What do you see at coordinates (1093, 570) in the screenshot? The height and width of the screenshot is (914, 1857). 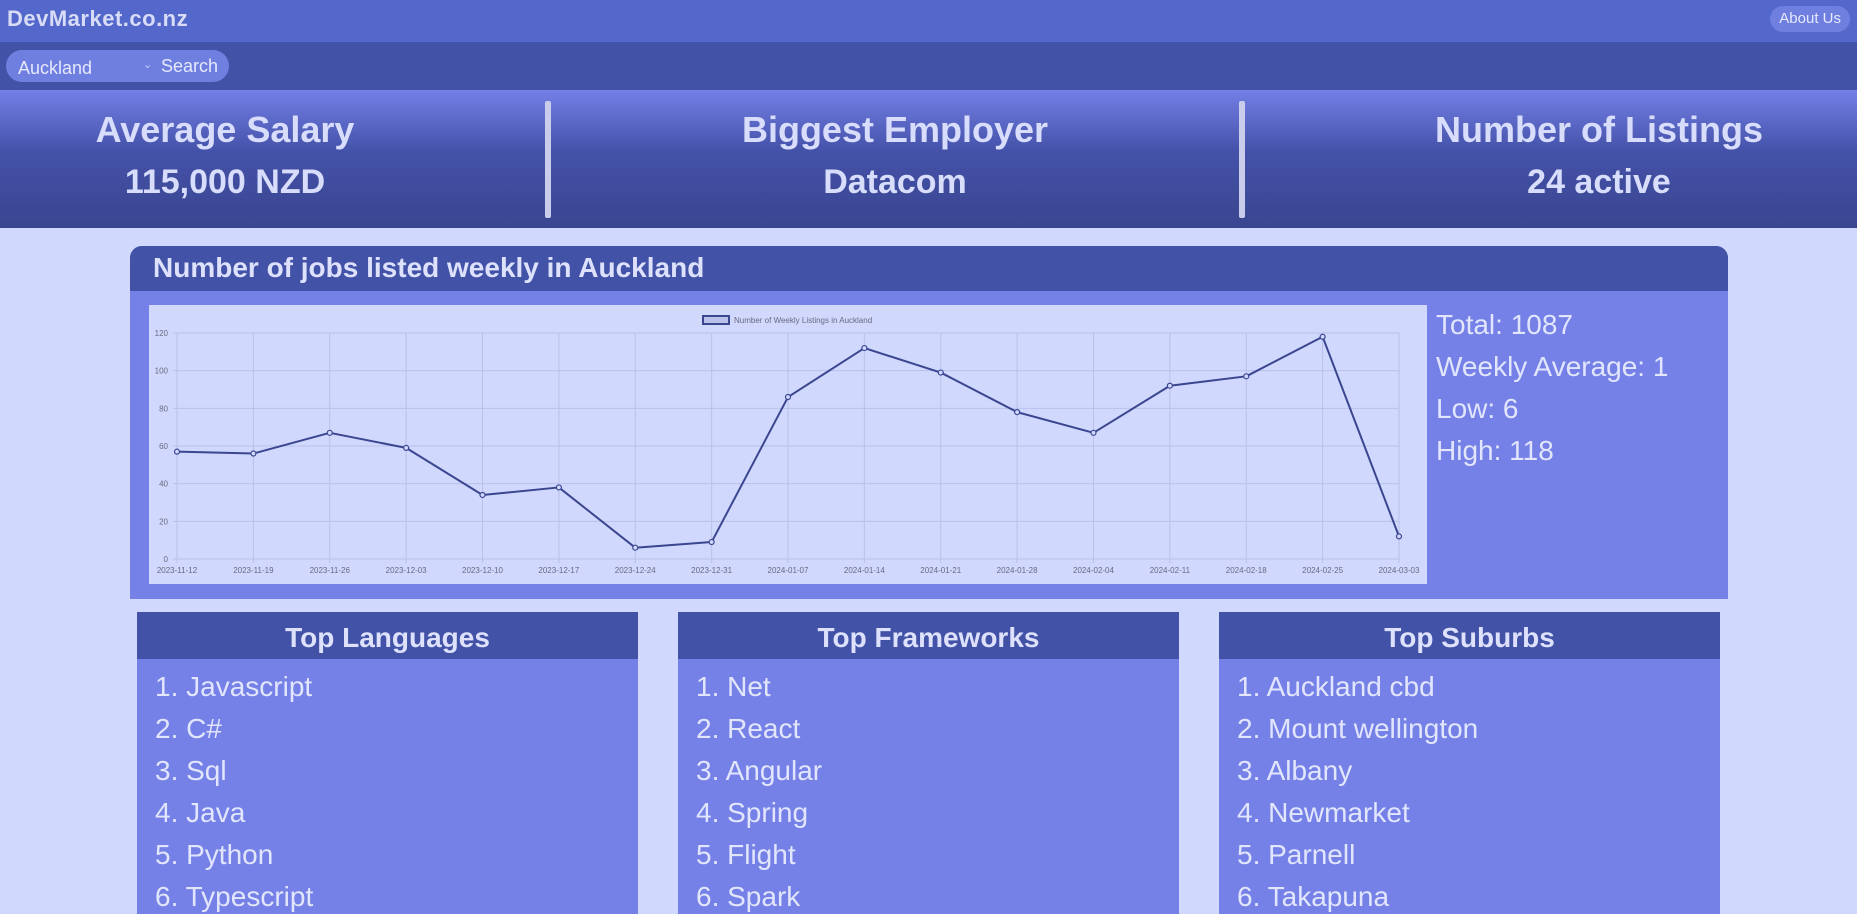 I see `x-tick-label: 2024-02-04` at bounding box center [1093, 570].